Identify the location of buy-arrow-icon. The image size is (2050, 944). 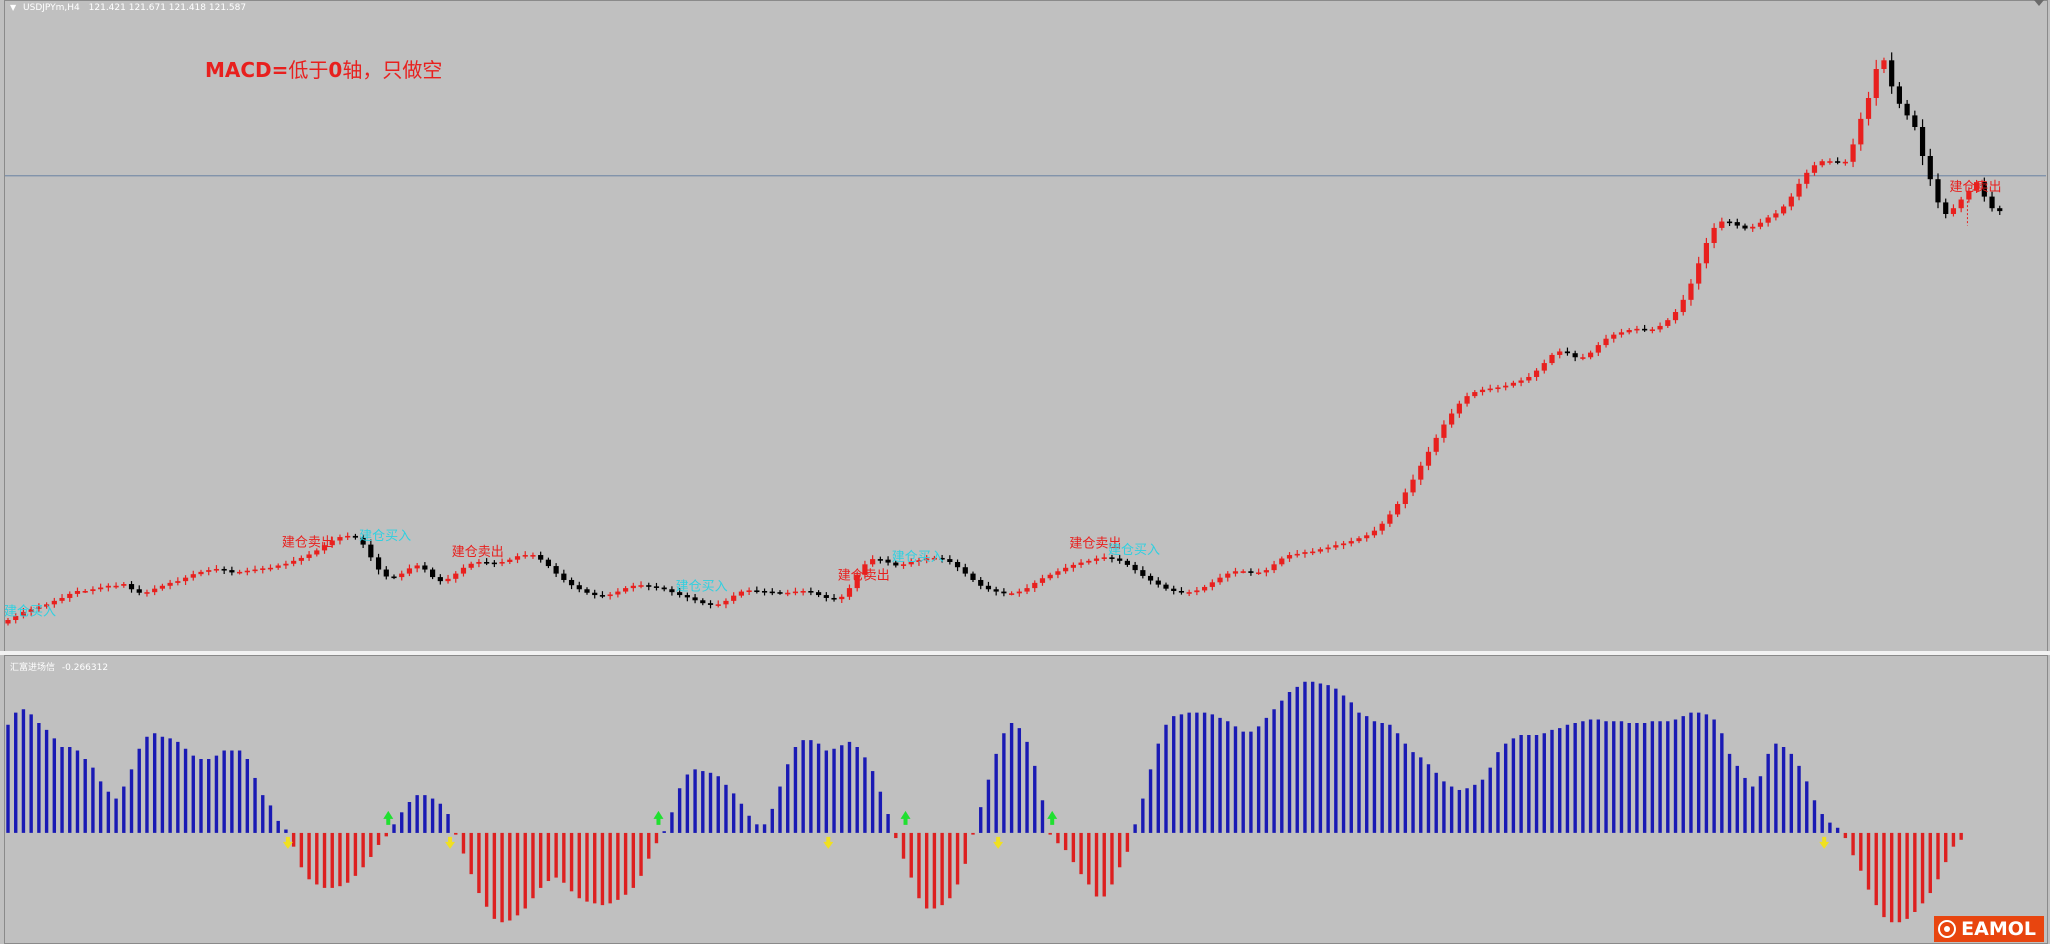
(1052, 817).